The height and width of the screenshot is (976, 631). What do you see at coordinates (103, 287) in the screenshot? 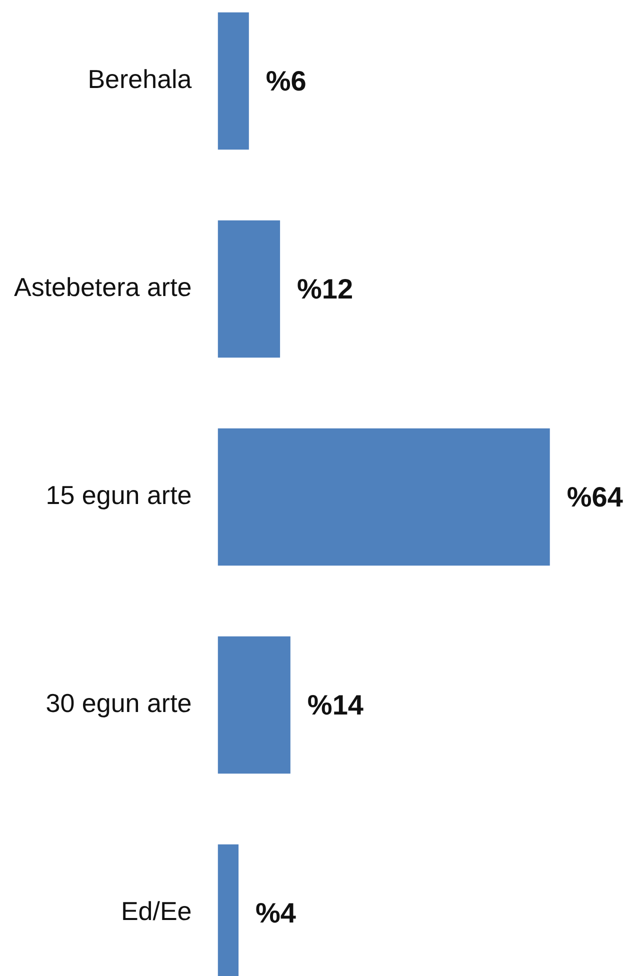
I see `y-tick-label: Astebetera arte` at bounding box center [103, 287].